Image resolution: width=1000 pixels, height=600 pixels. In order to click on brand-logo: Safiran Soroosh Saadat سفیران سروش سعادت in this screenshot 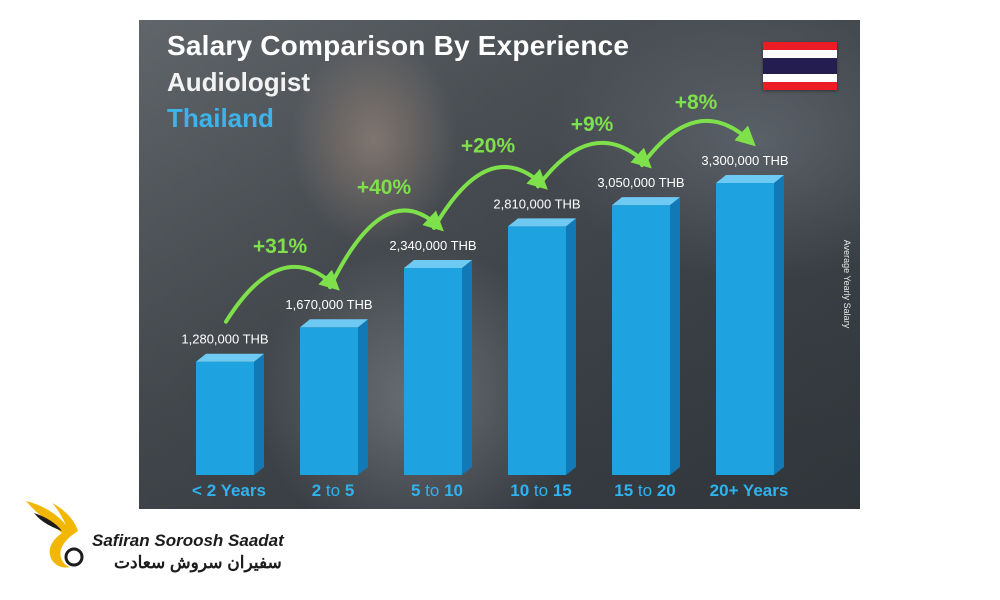, I will do `click(172, 540)`.